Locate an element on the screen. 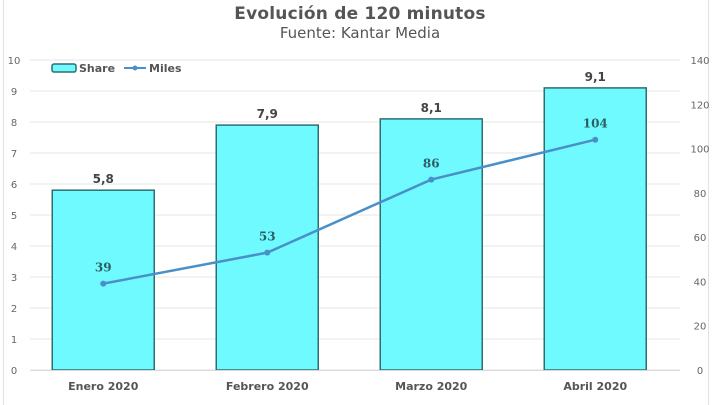  legend-miles-label: Miles is located at coordinates (165, 68).